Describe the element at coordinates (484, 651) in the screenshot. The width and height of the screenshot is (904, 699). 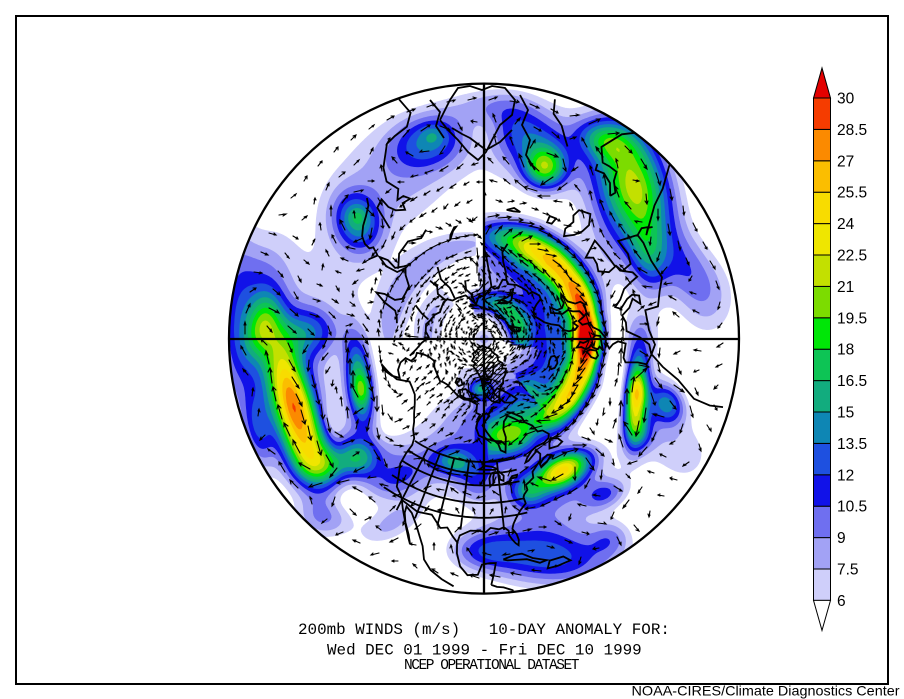
I see `svg-text:Wed DEC 01 1999 - Fri DEC 10 1: Wed DEC 01 1999 - Fri DEC 10 1999` at that location.